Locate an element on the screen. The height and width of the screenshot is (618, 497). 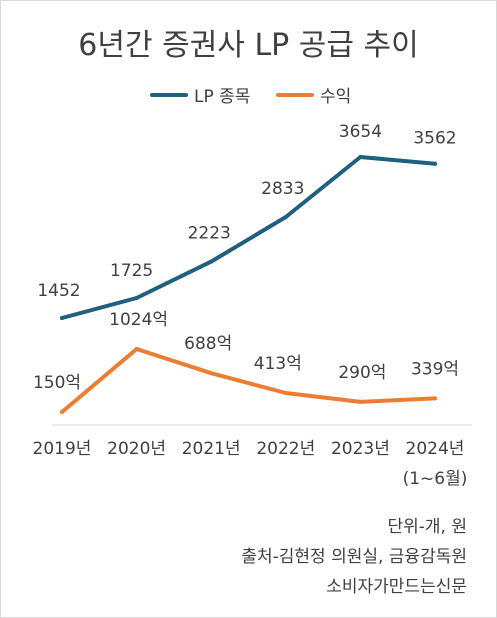
legend-item-revenue: 수익 is located at coordinates (313, 94).